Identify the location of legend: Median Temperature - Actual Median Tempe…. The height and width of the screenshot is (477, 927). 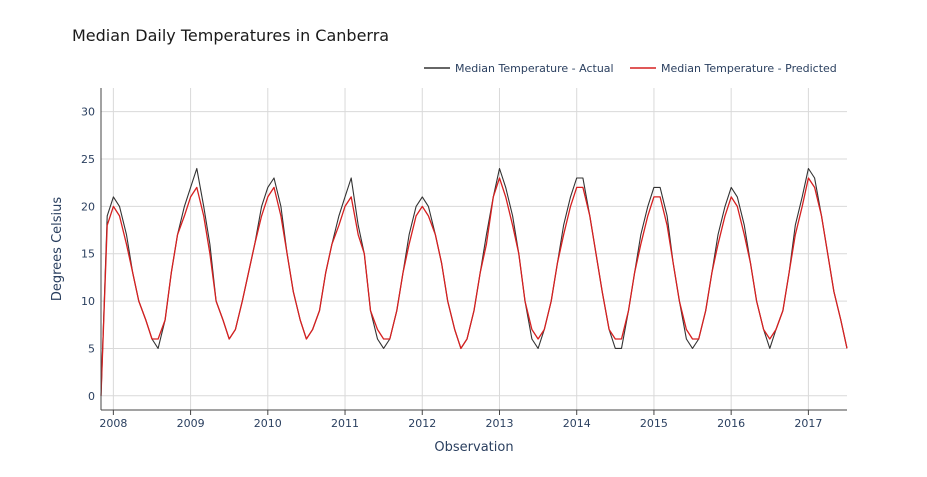
(630, 68).